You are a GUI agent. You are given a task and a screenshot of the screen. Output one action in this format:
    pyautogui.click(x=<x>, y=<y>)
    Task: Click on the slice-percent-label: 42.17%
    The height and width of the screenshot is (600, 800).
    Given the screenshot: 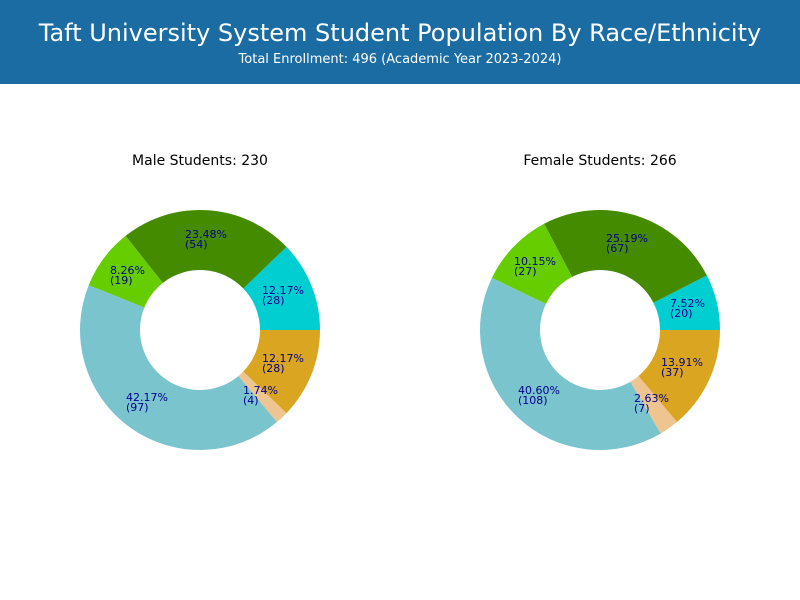 What is the action you would take?
    pyautogui.click(x=147, y=397)
    